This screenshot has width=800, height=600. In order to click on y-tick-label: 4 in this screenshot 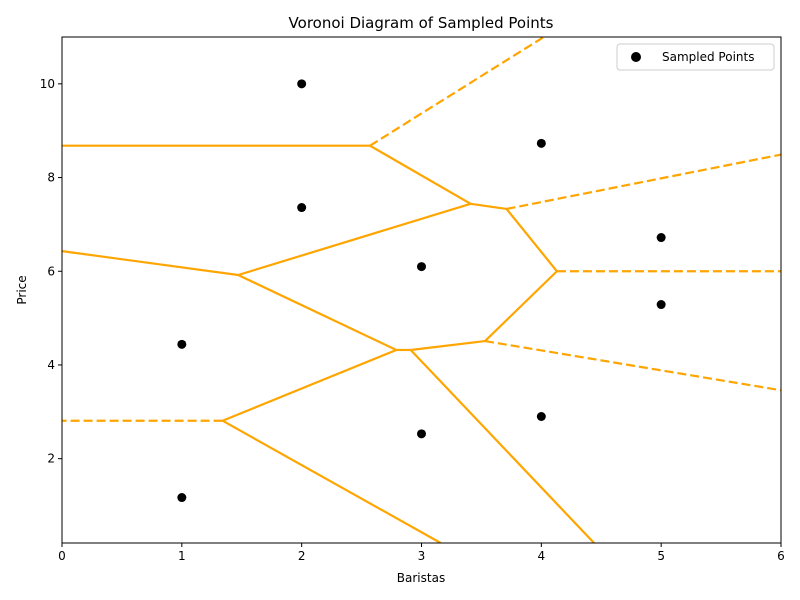, I will do `click(51, 365)`.